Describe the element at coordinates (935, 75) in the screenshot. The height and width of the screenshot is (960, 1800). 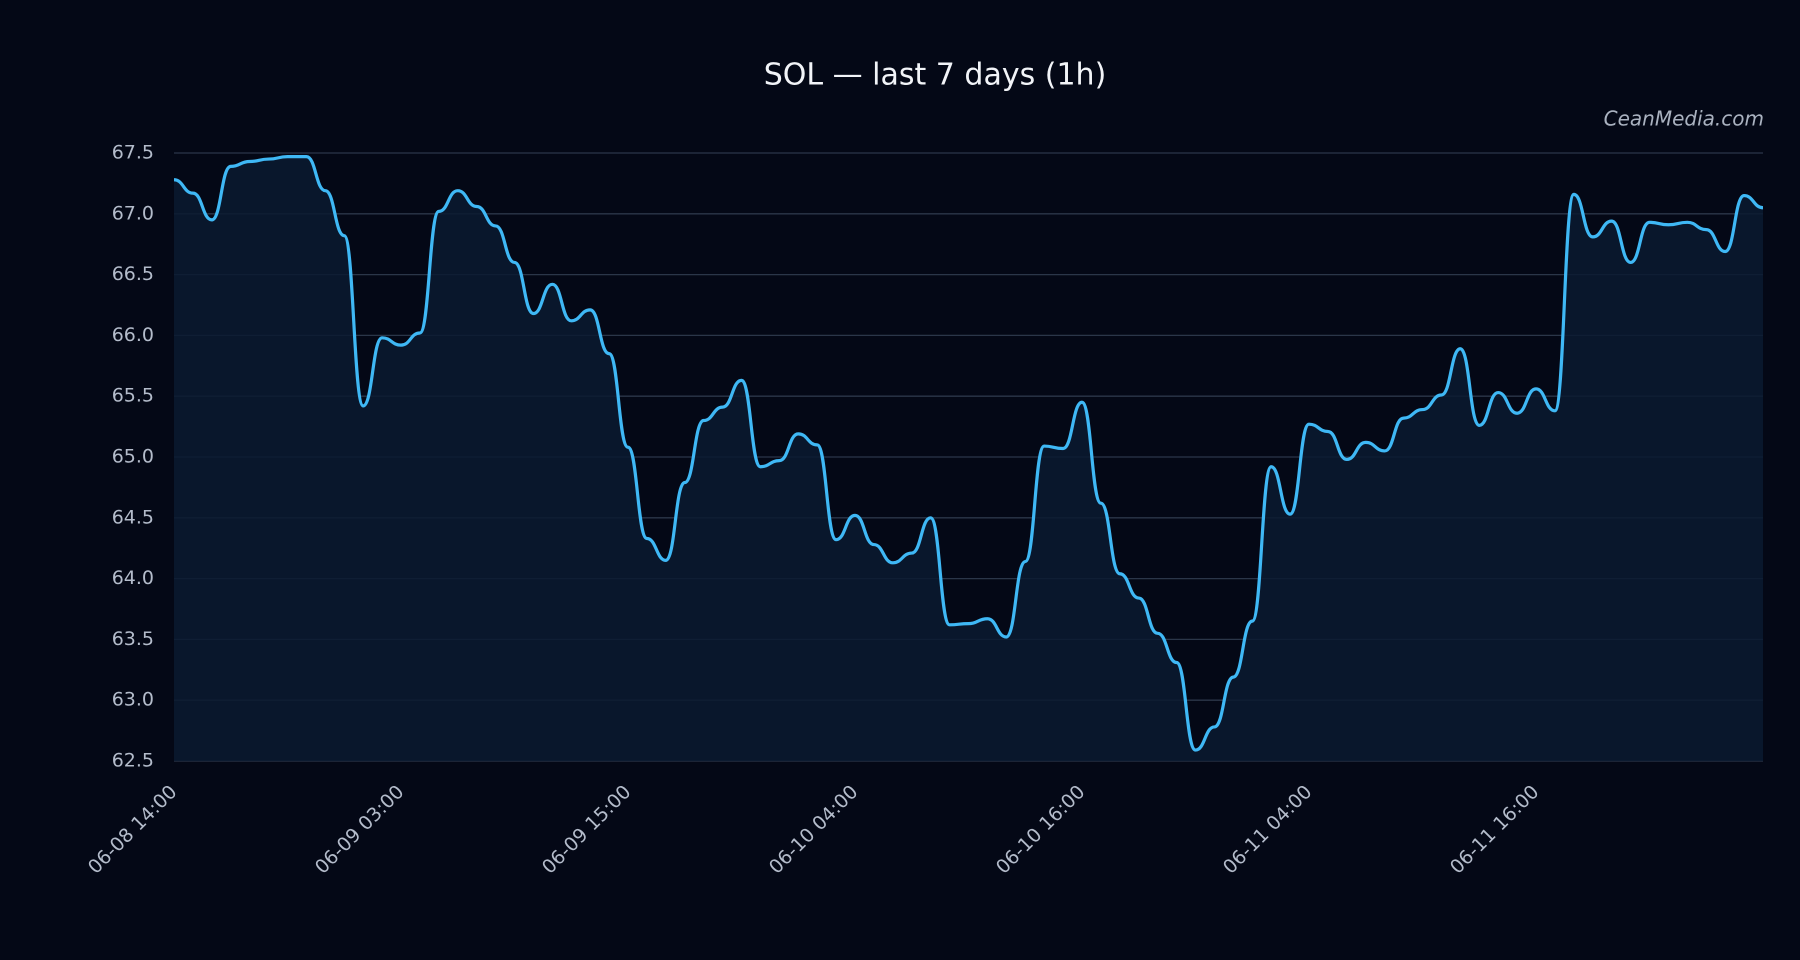
I see `chart-title: SOL — last 7 days (1h)` at that location.